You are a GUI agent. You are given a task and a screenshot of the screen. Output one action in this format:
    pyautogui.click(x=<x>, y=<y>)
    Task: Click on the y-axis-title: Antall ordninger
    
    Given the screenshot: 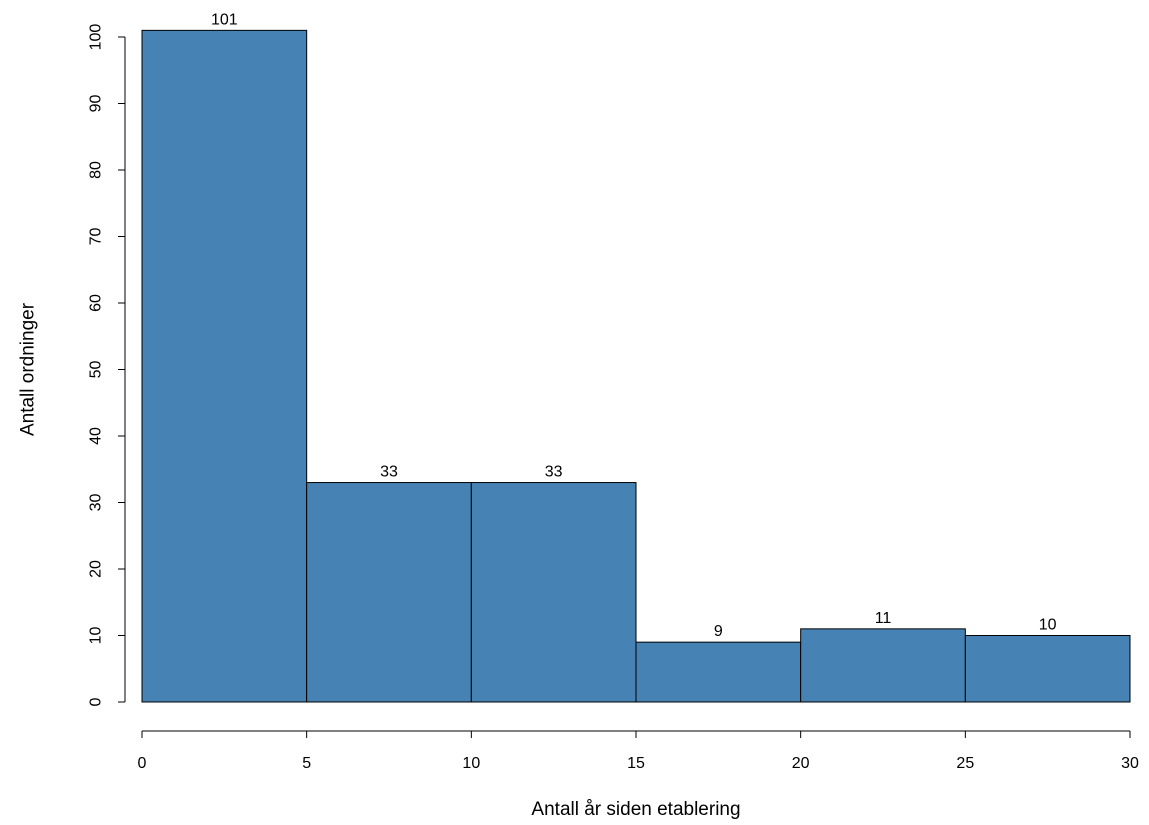 What is the action you would take?
    pyautogui.click(x=28, y=369)
    